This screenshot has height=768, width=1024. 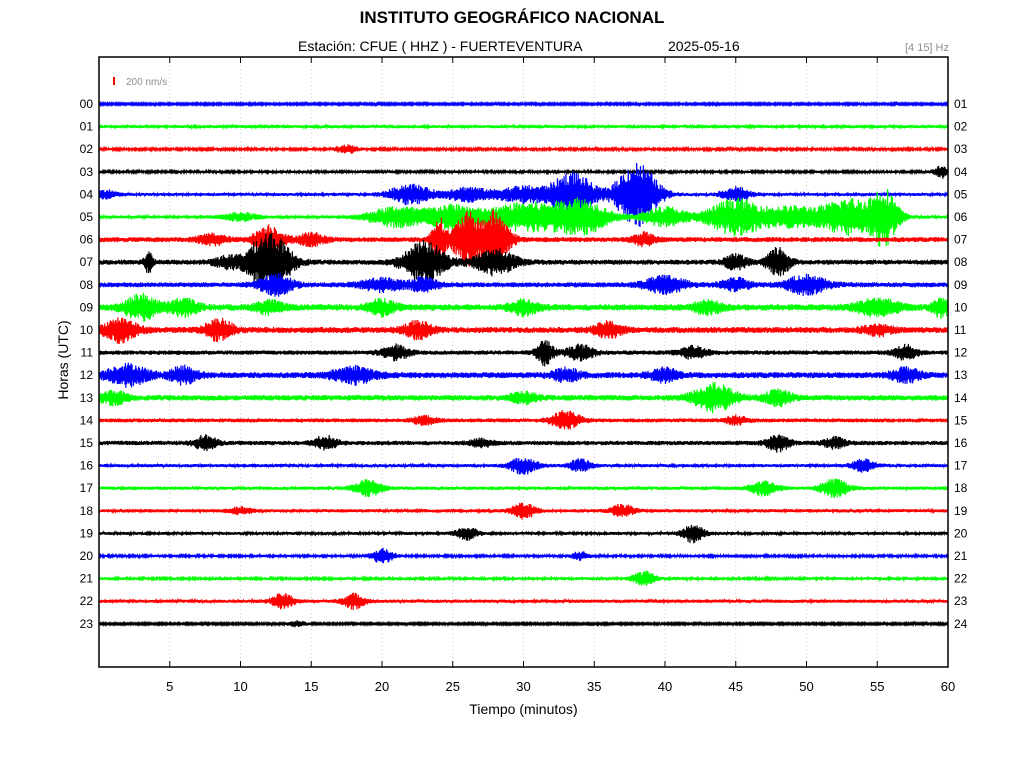 I want to click on hour-label-right: 14, so click(x=961, y=398).